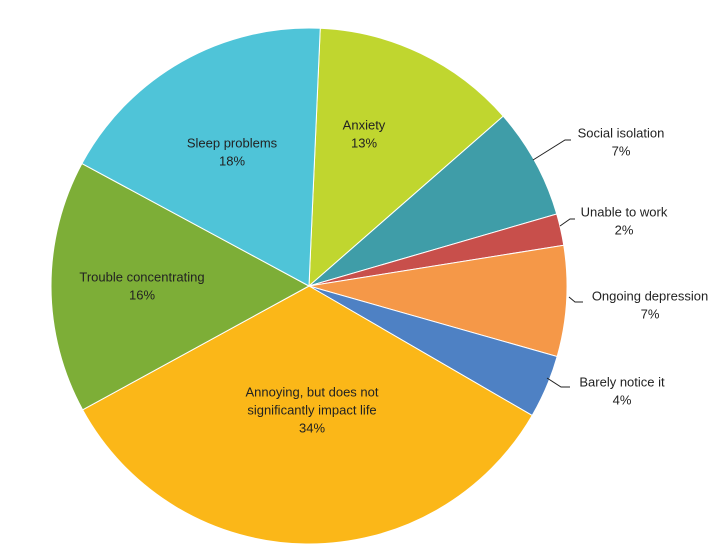 The width and height of the screenshot is (727, 557). I want to click on slice-label-barely-notice-it: Barely notice it, so click(622, 381).